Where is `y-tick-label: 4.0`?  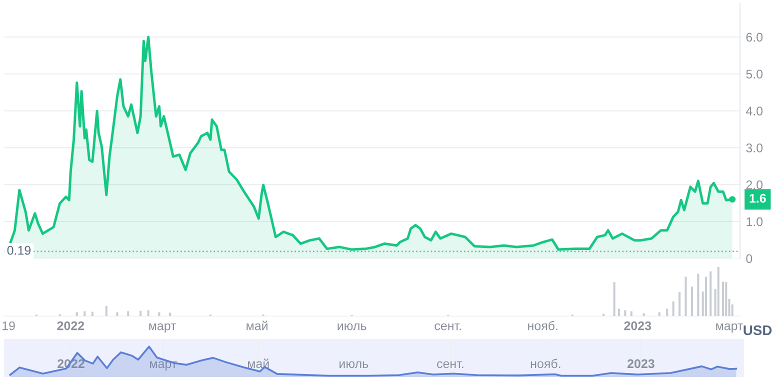 y-tick-label: 4.0 is located at coordinates (754, 111).